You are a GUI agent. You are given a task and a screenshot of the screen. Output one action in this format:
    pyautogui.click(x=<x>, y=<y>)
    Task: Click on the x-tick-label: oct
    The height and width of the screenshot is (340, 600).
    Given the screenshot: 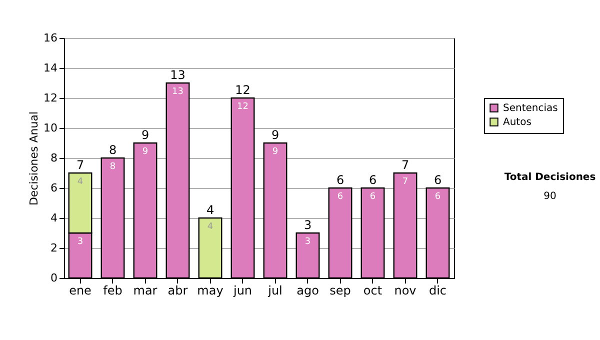 What is the action you would take?
    pyautogui.click(x=372, y=291)
    